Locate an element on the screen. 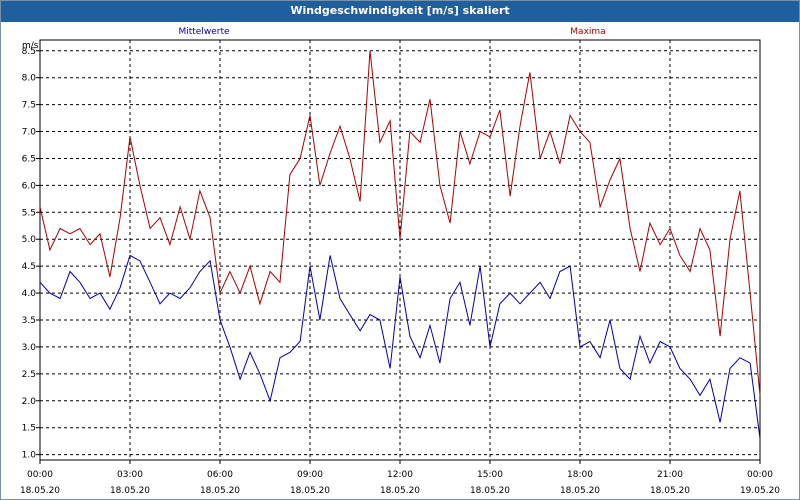 This screenshot has width=800, height=500. y-tick-label: 5.5 is located at coordinates (29, 213).